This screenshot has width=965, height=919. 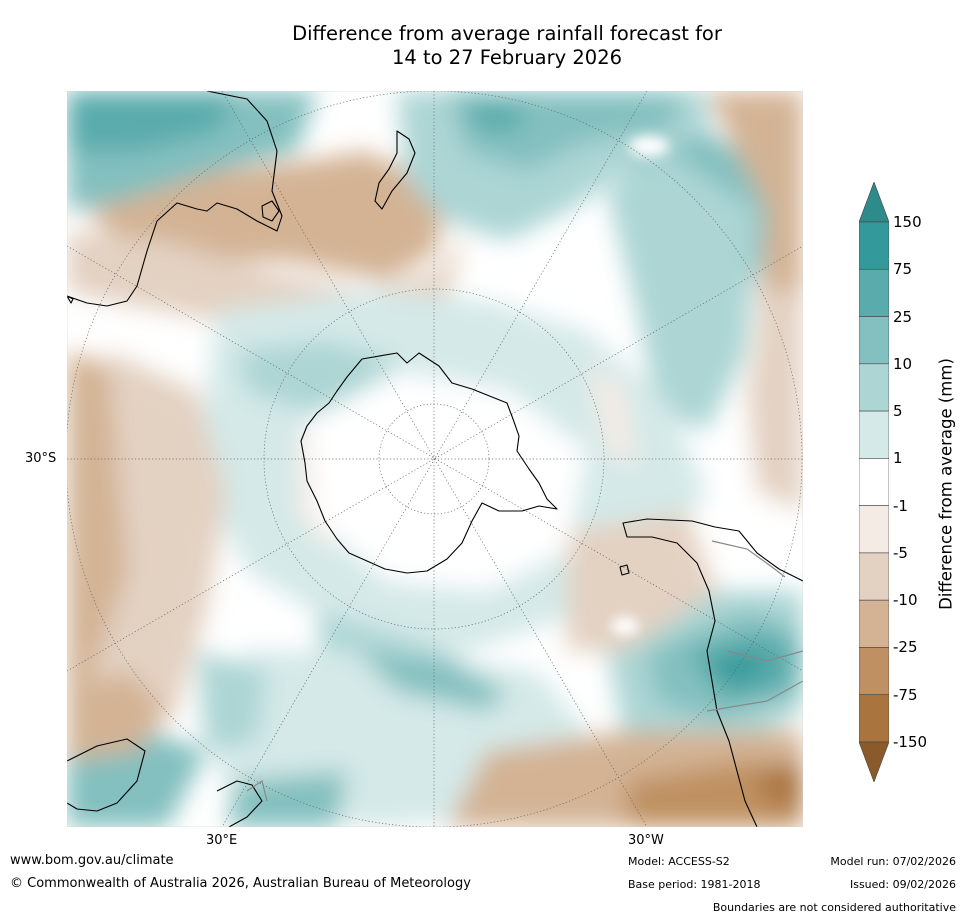 I want to click on colorbar-tick-label: 5, so click(x=898, y=411).